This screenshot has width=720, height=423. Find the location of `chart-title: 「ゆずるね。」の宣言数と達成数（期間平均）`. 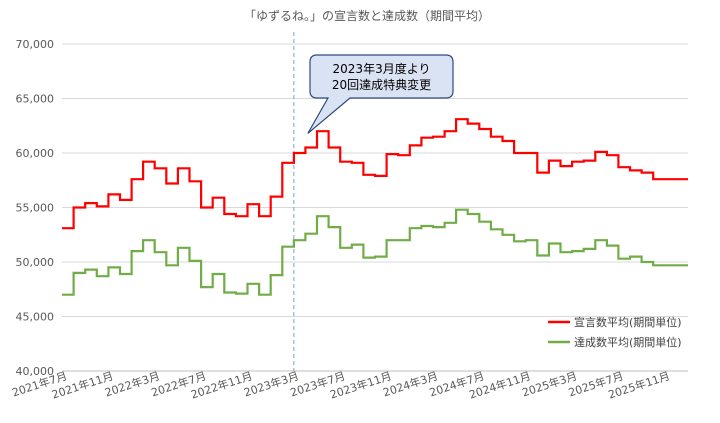

chart-title: 「ゆずるね。」の宣言数と達成数（期間平均） is located at coordinates (367, 15).